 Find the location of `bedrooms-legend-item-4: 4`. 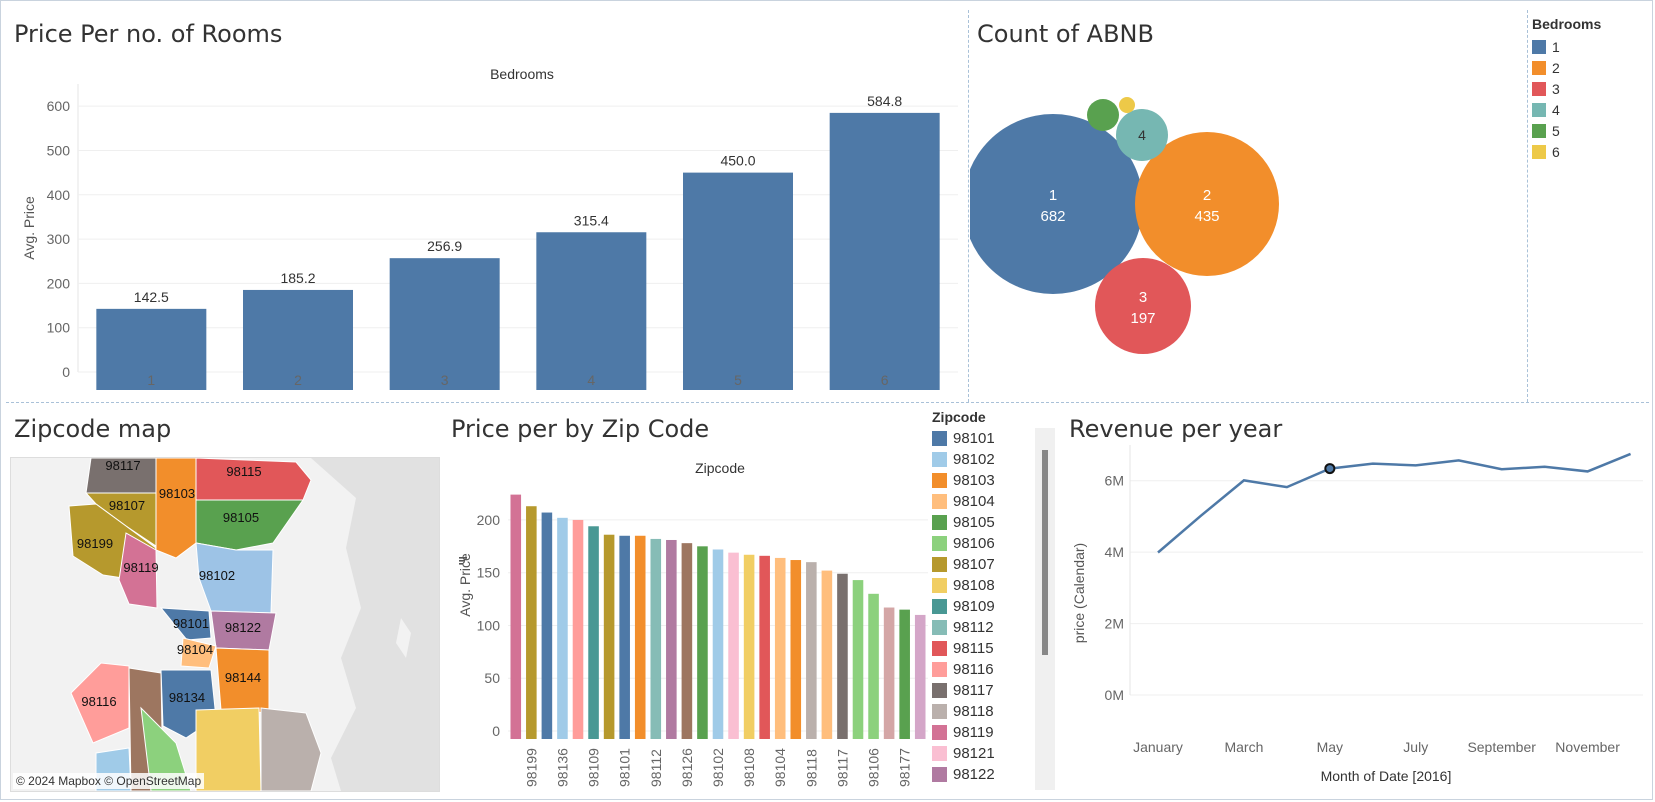

bedrooms-legend-item-4: 4 is located at coordinates (1587, 109).